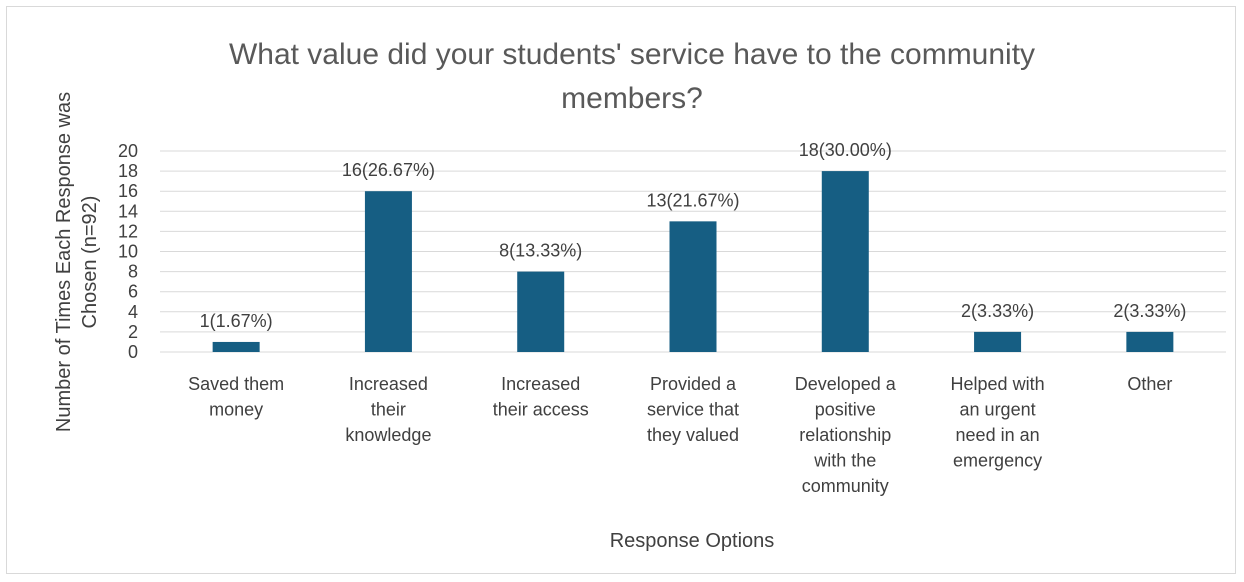 The image size is (1244, 582). Describe the element at coordinates (388, 410) in the screenshot. I see `category-label: their` at that location.